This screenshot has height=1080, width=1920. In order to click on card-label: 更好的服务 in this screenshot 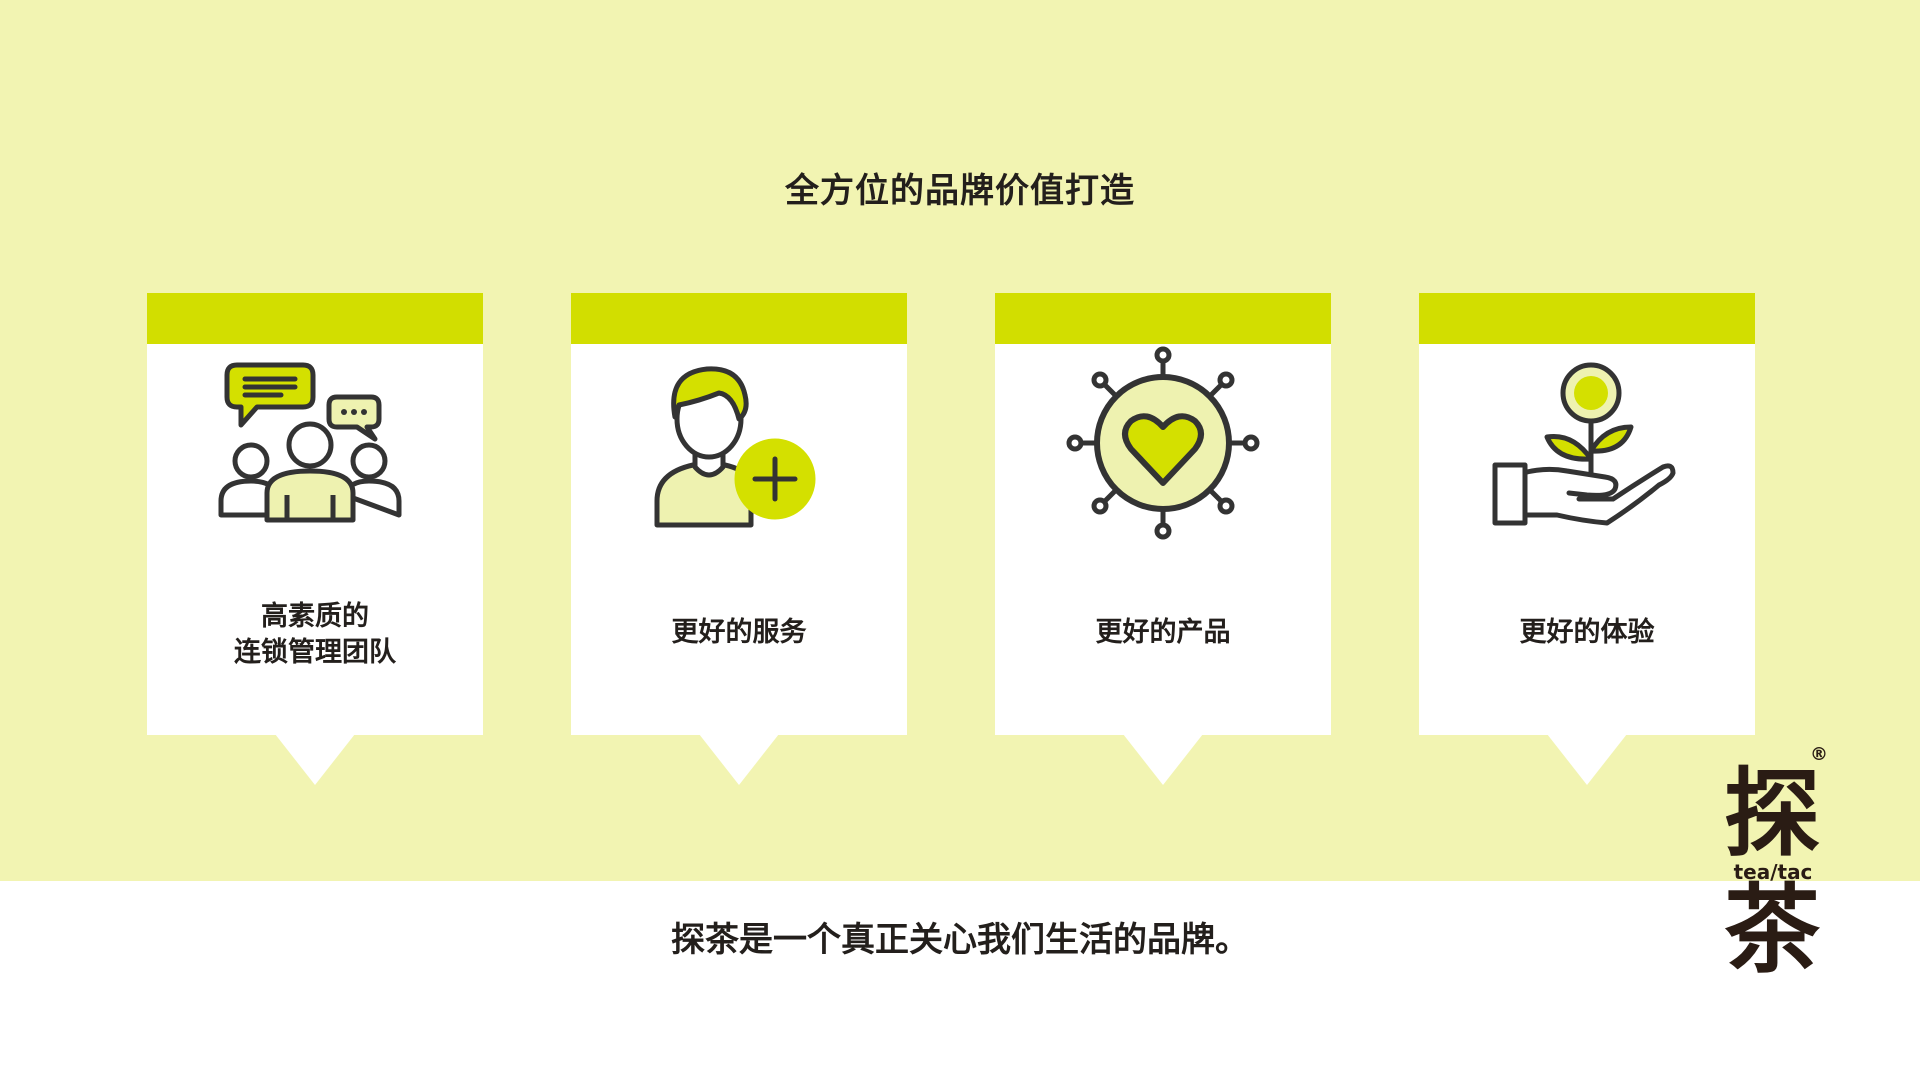, I will do `click(739, 633)`.